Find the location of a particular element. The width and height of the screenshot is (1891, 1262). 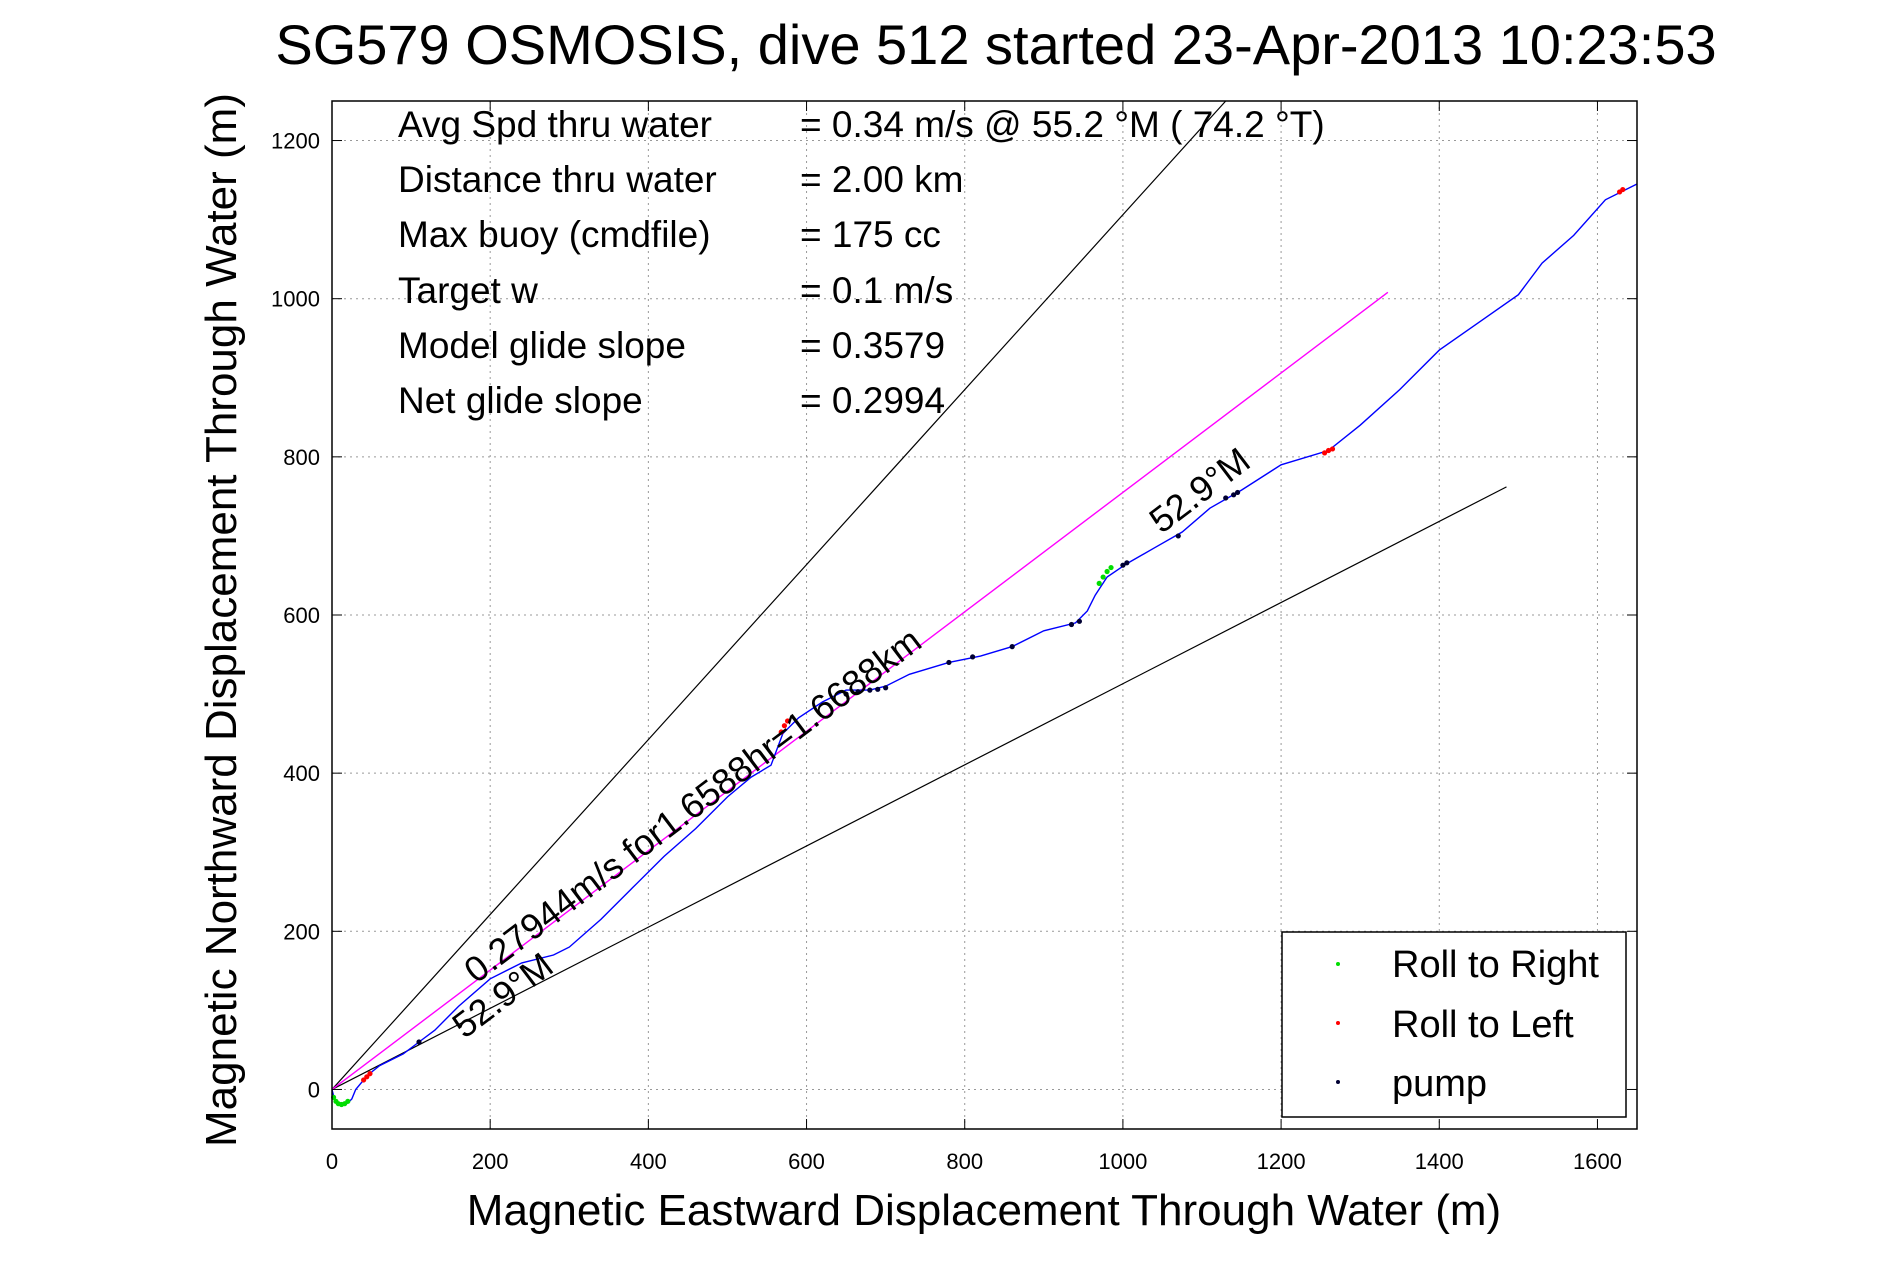

y-tick-label: 1000 is located at coordinates (295, 299).